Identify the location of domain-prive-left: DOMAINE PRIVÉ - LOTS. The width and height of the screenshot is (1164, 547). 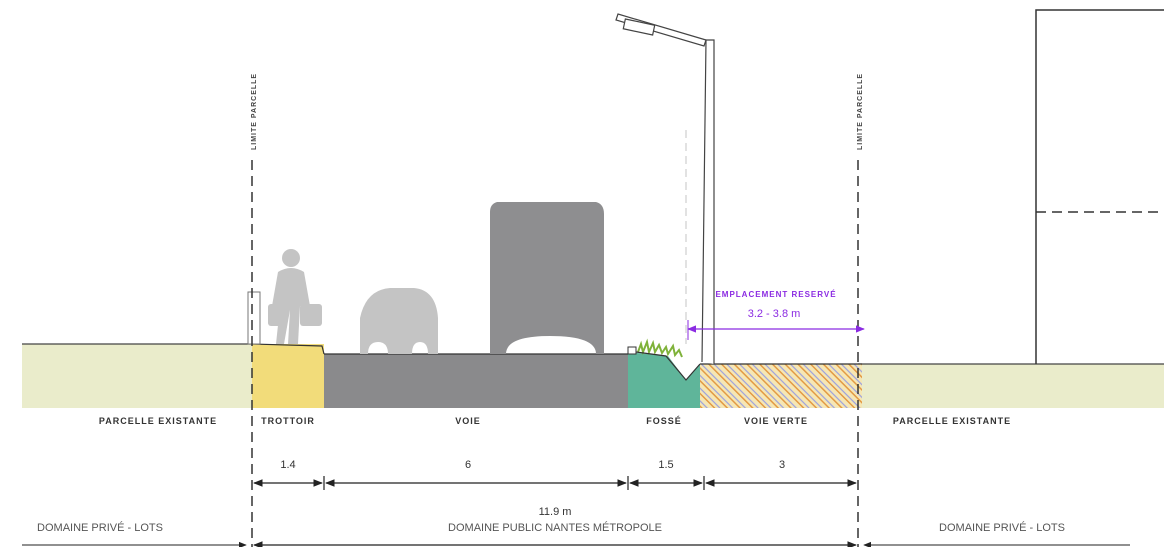
(100, 527).